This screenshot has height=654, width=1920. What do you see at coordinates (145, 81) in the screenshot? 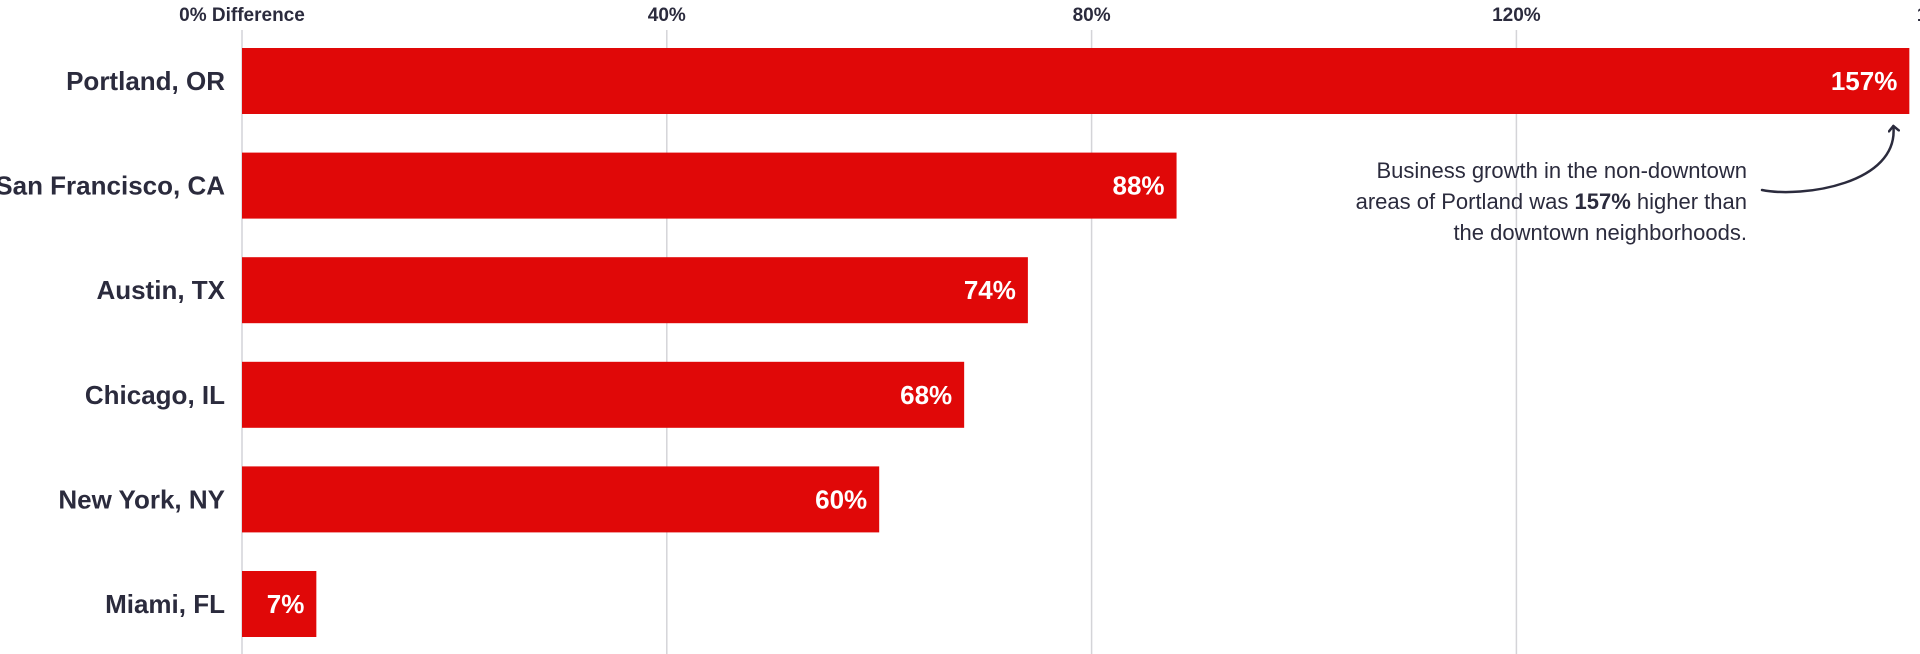
I see `category-label-portland-or: Portland, OR` at bounding box center [145, 81].